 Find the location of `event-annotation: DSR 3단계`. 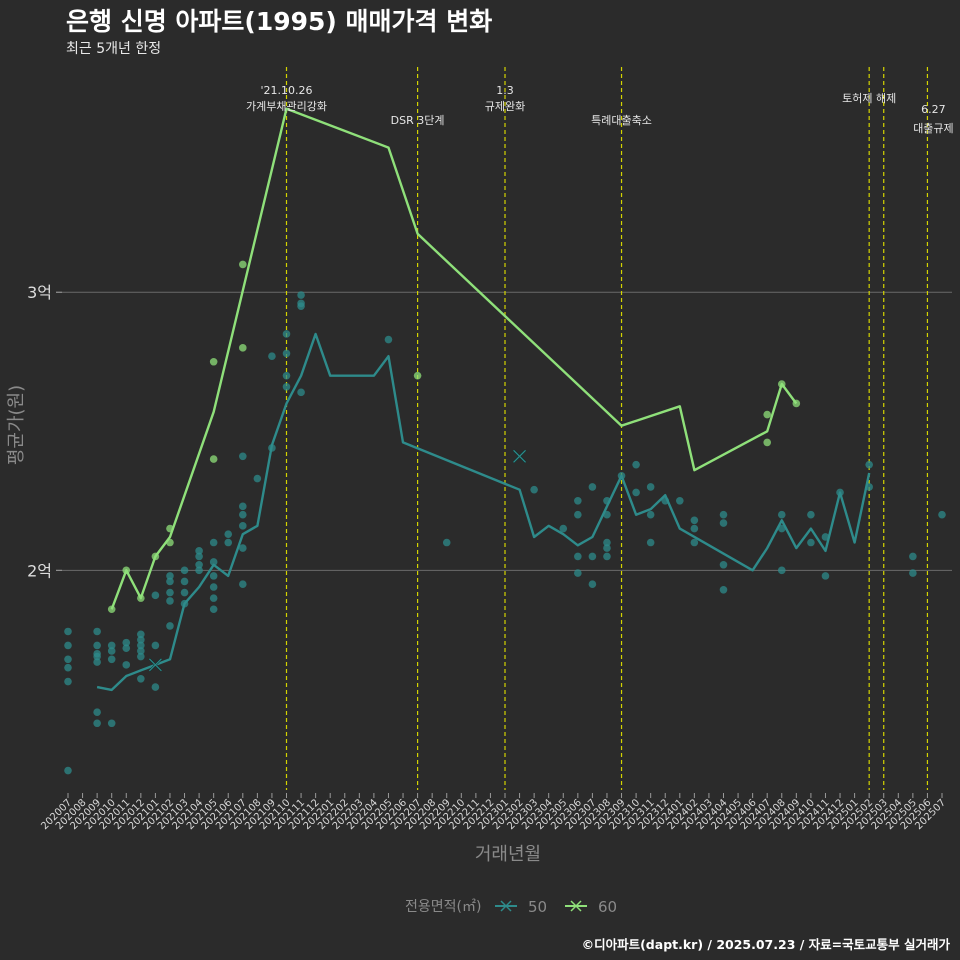

event-annotation: DSR 3단계 is located at coordinates (418, 120).